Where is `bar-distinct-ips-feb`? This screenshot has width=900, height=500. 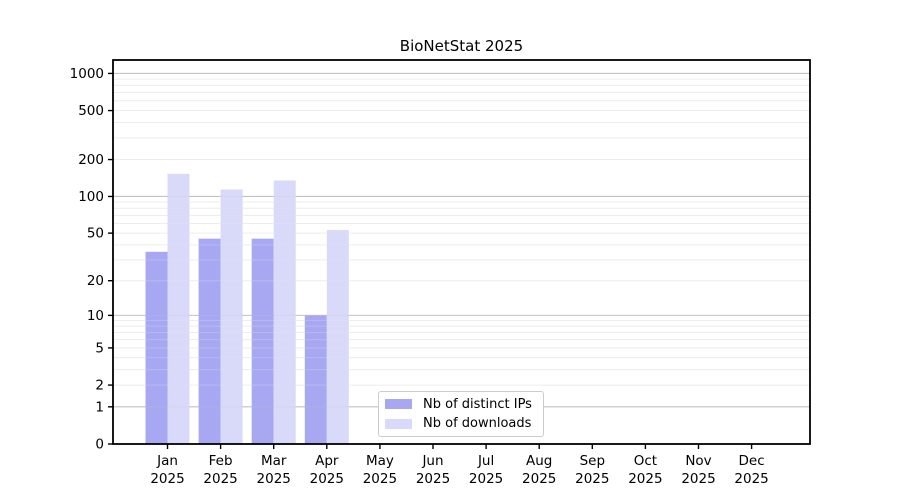
bar-distinct-ips-feb is located at coordinates (209, 341).